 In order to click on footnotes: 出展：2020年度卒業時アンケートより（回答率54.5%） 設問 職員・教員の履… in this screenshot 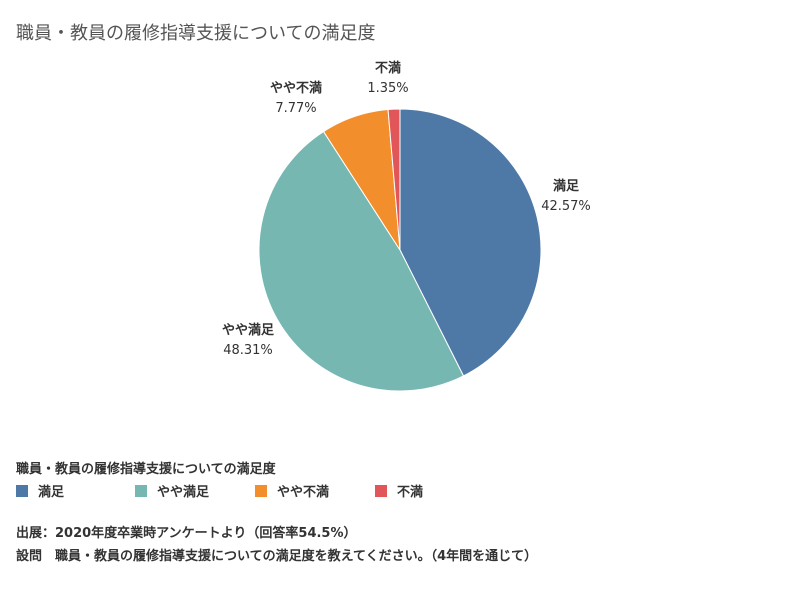, I will do `click(276, 545)`.